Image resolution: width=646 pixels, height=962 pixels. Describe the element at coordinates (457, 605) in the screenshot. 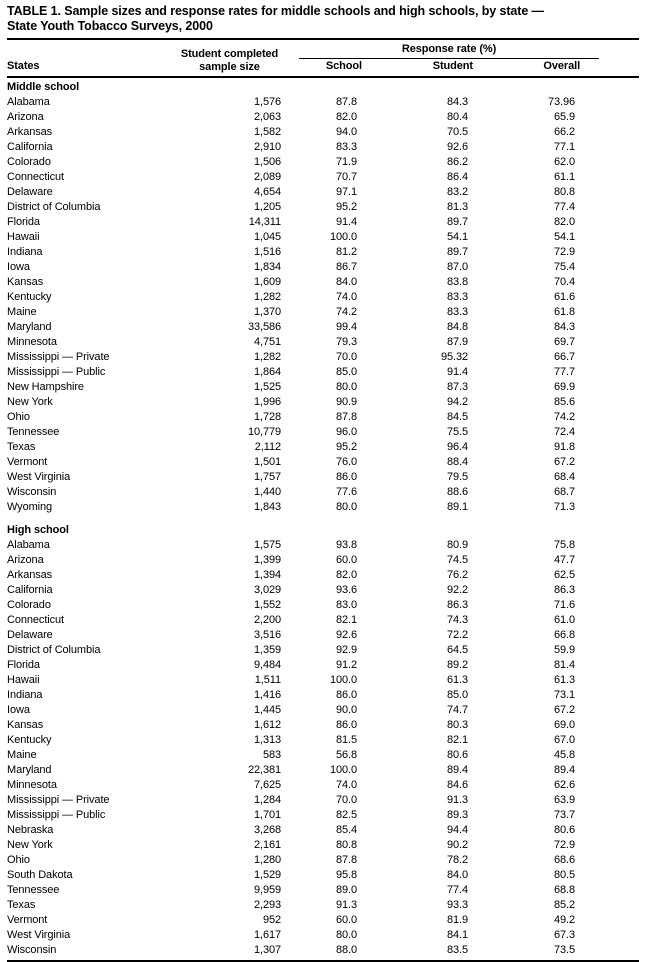

I see `cell-student-rate: 86.3` at that location.